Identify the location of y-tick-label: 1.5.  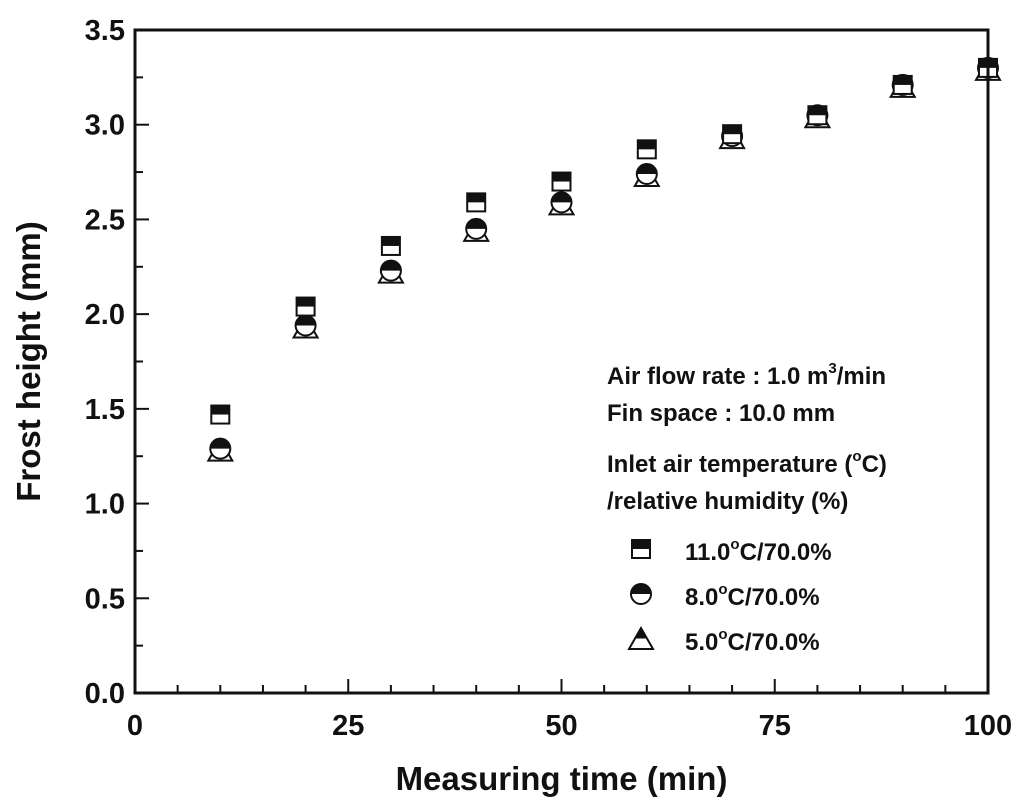
(105, 410).